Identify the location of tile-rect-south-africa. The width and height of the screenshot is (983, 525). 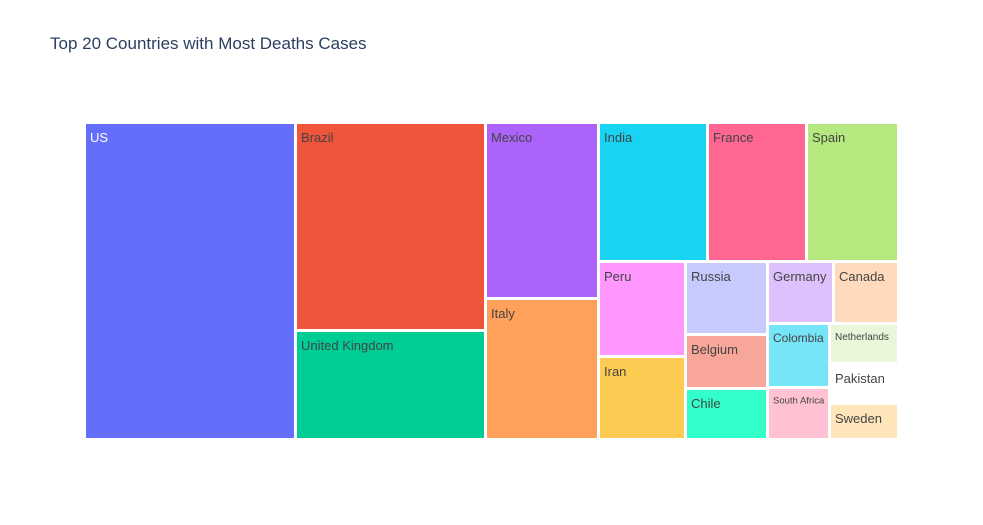
(798, 413).